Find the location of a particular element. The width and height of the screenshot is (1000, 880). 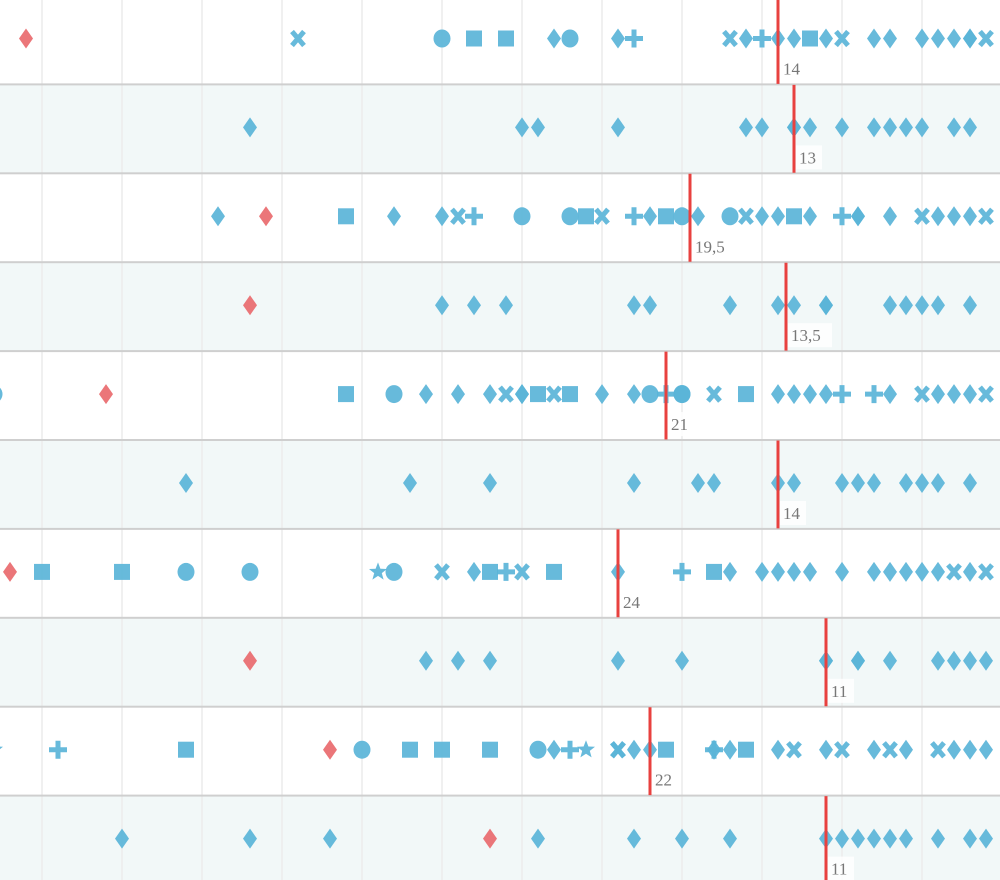

row-9-points is located at coordinates (496, 749).